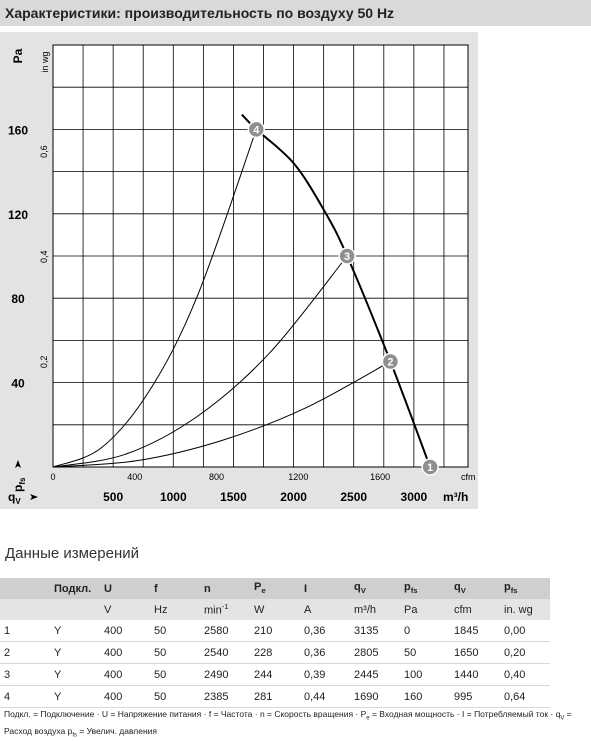 Image resolution: width=591 pixels, height=741 pixels. Describe the element at coordinates (52, 477) in the screenshot. I see `x2-tick-label: 0` at that location.